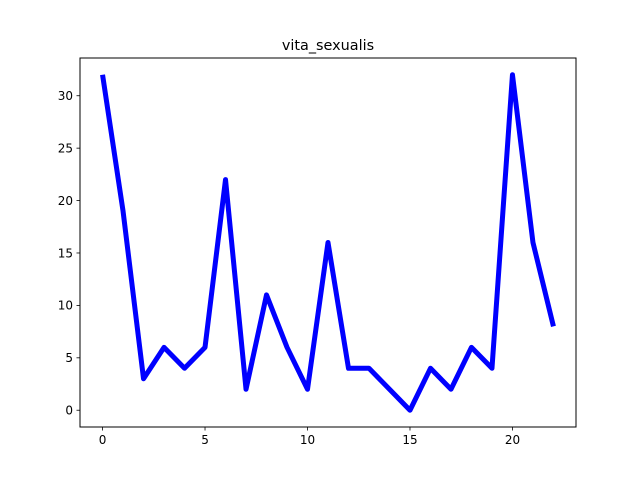  Describe the element at coordinates (69, 358) in the screenshot. I see `y-tick-label: 5` at that location.